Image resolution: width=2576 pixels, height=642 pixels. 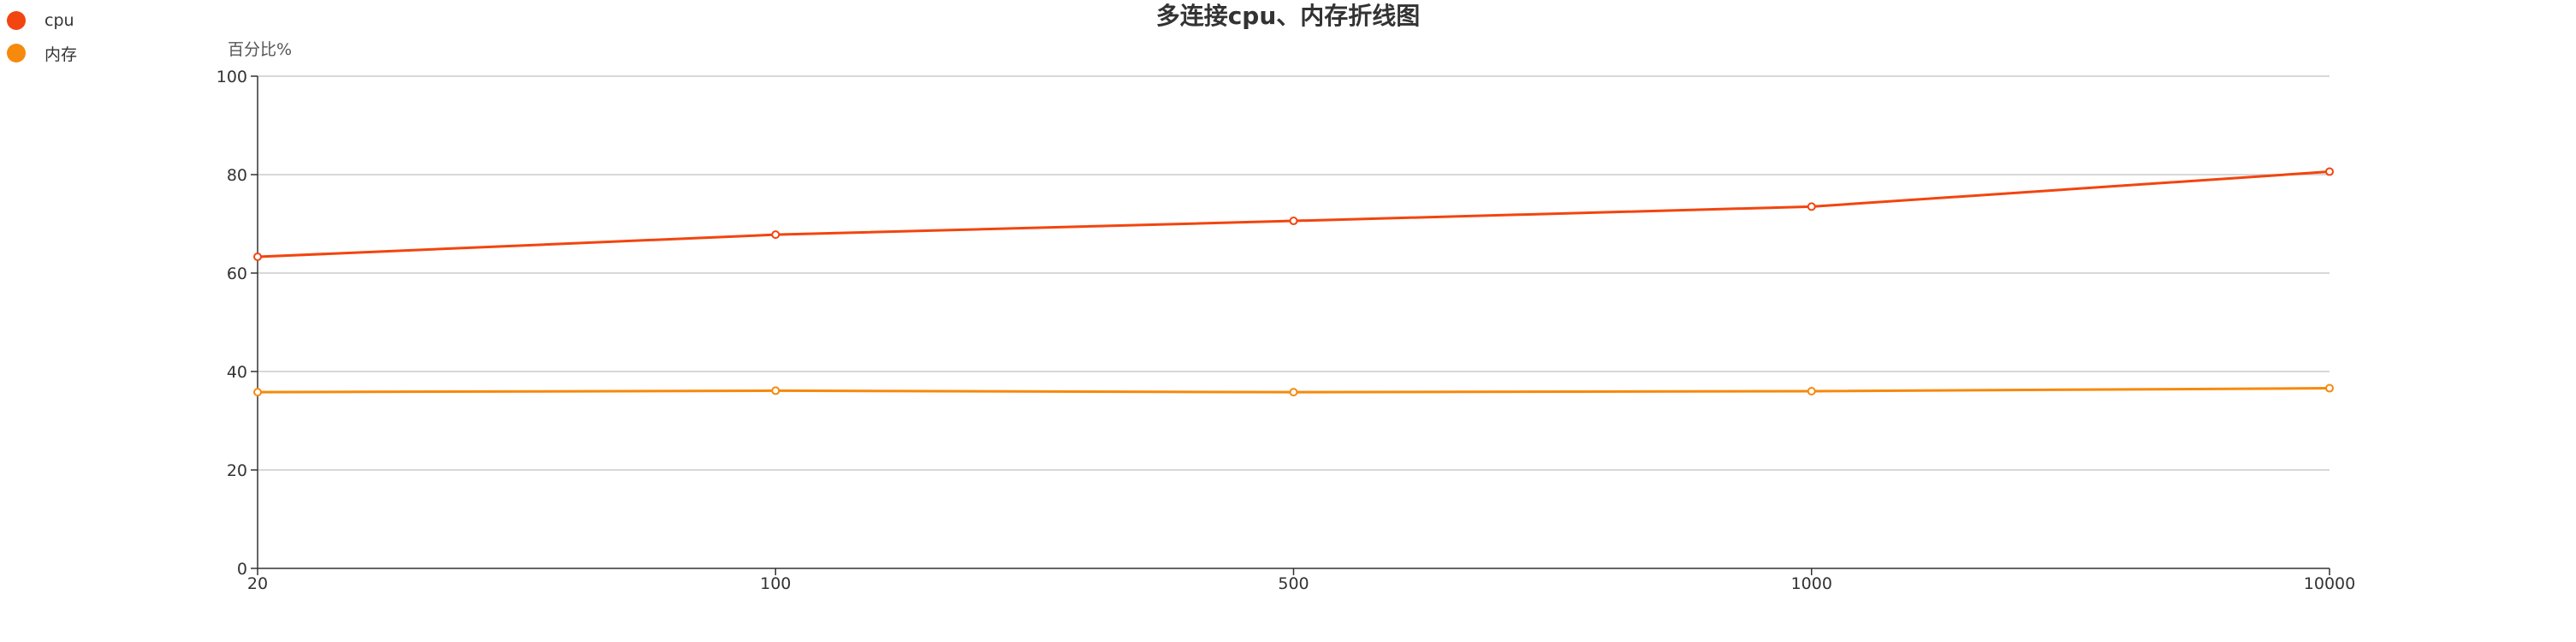 I want to click on x-tick-label: 1000, so click(x=1811, y=583).